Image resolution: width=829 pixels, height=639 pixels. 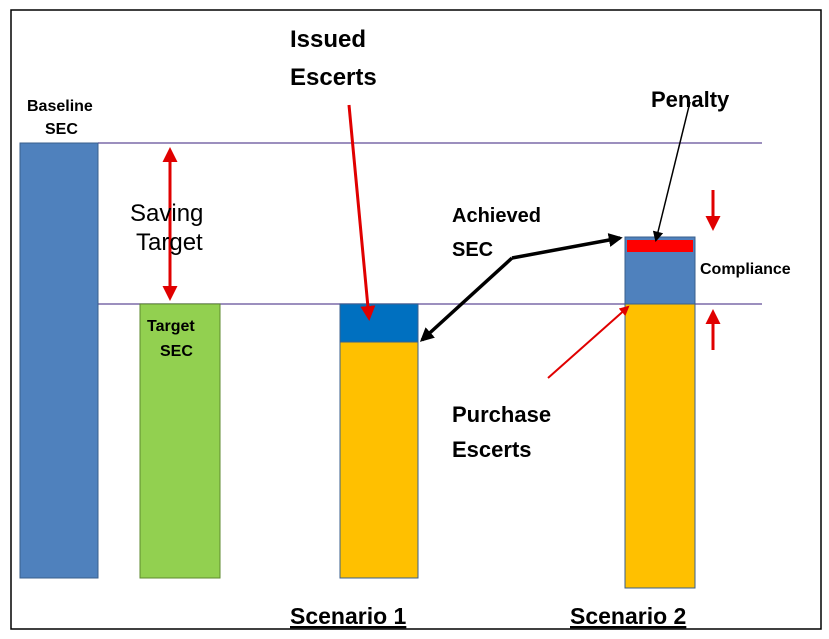 I want to click on scenario-label: Scenario 2, so click(x=628, y=616).